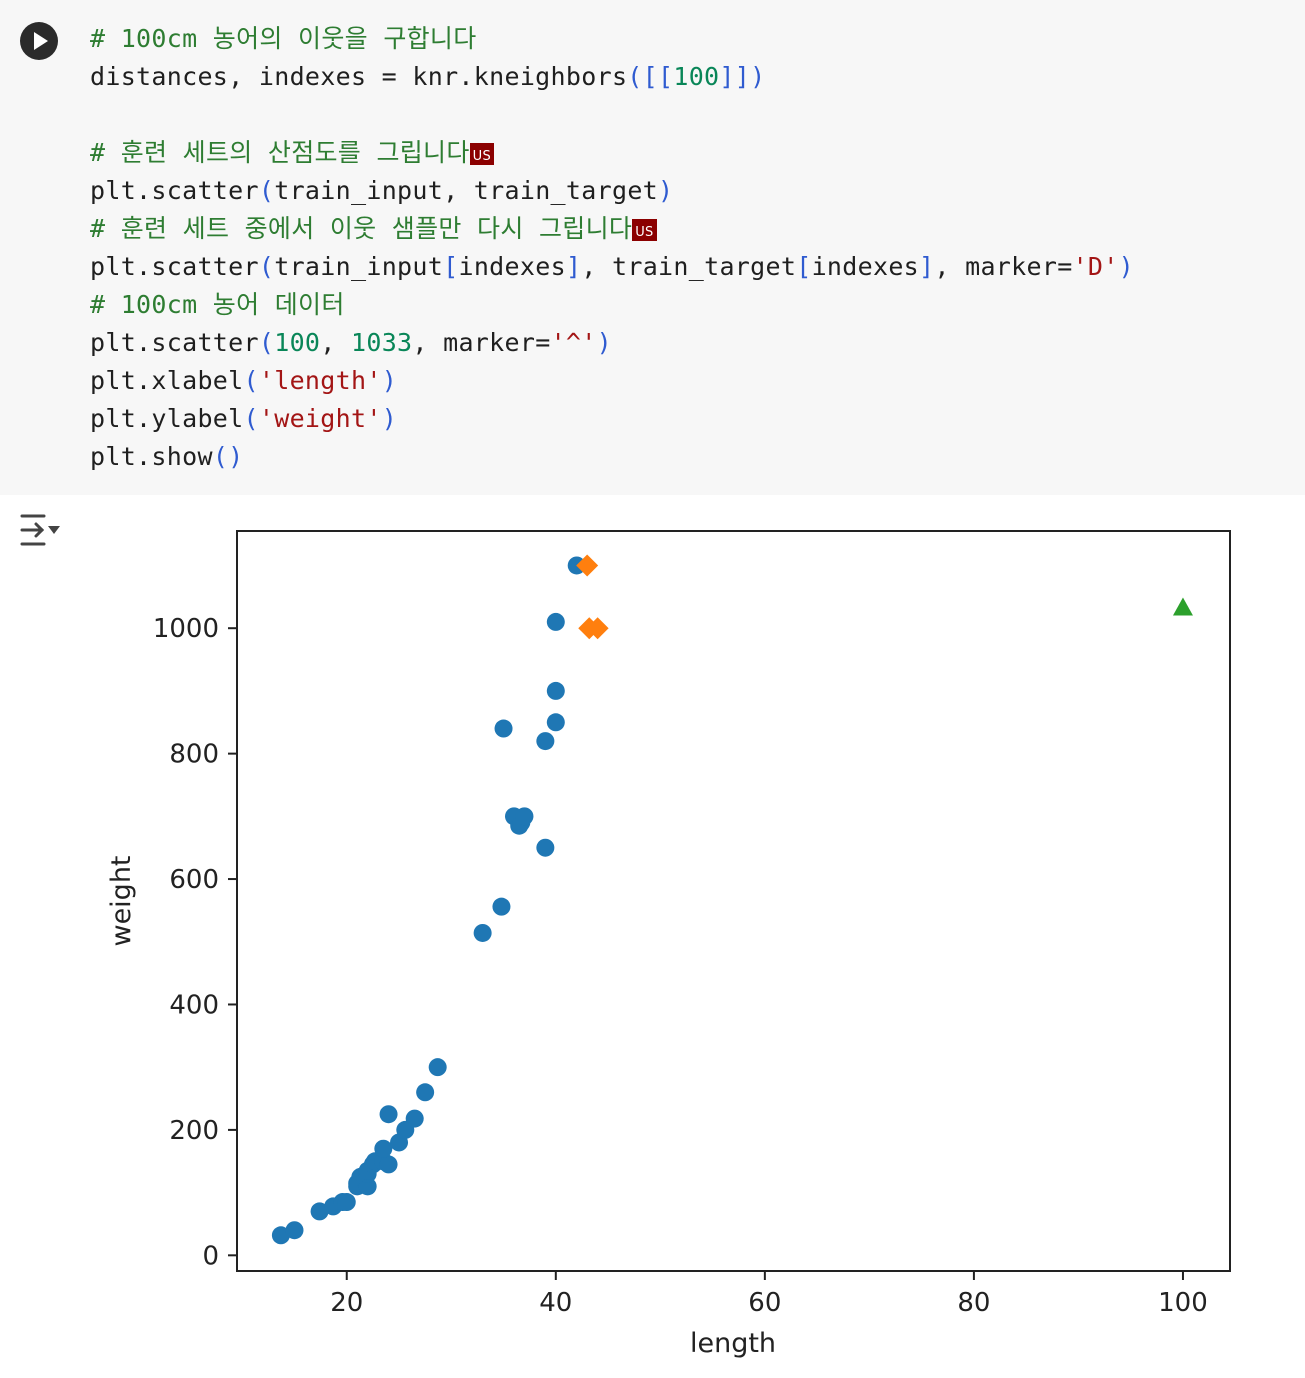 This screenshot has width=1305, height=1378. I want to click on run-cell-button, so click(39, 41).